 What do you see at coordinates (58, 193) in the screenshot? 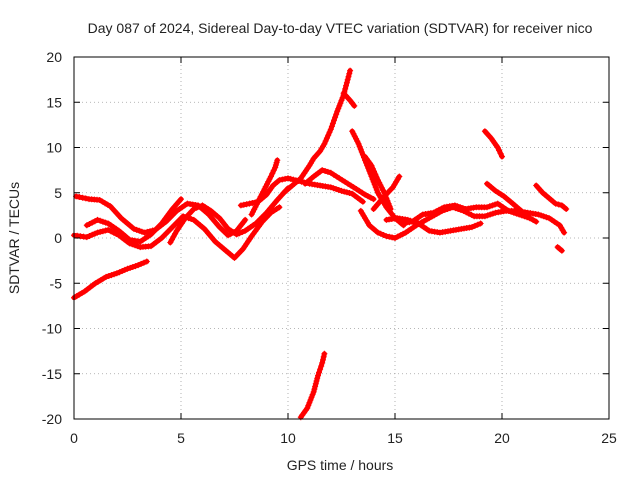
I see `y-tick-label: 5` at bounding box center [58, 193].